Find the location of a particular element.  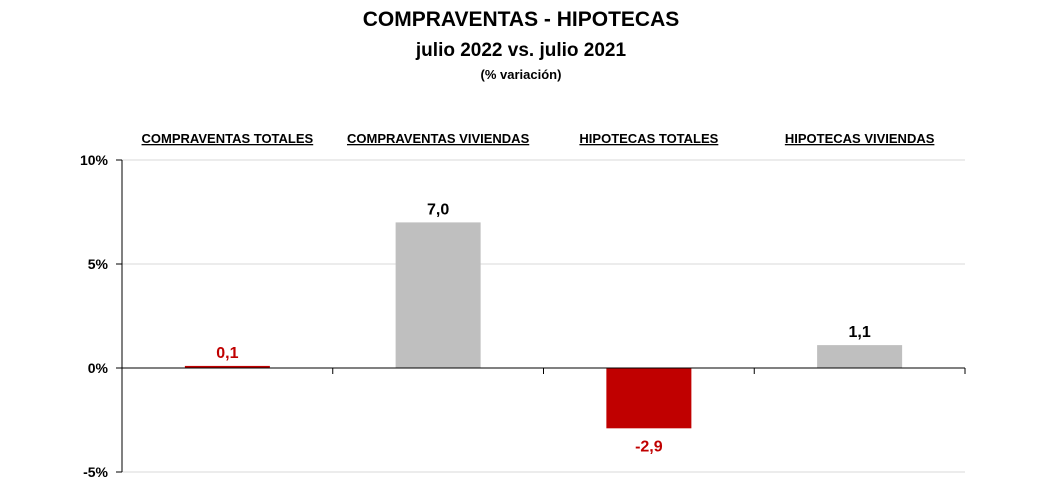

y-tick-label: 5% is located at coordinates (98, 264).